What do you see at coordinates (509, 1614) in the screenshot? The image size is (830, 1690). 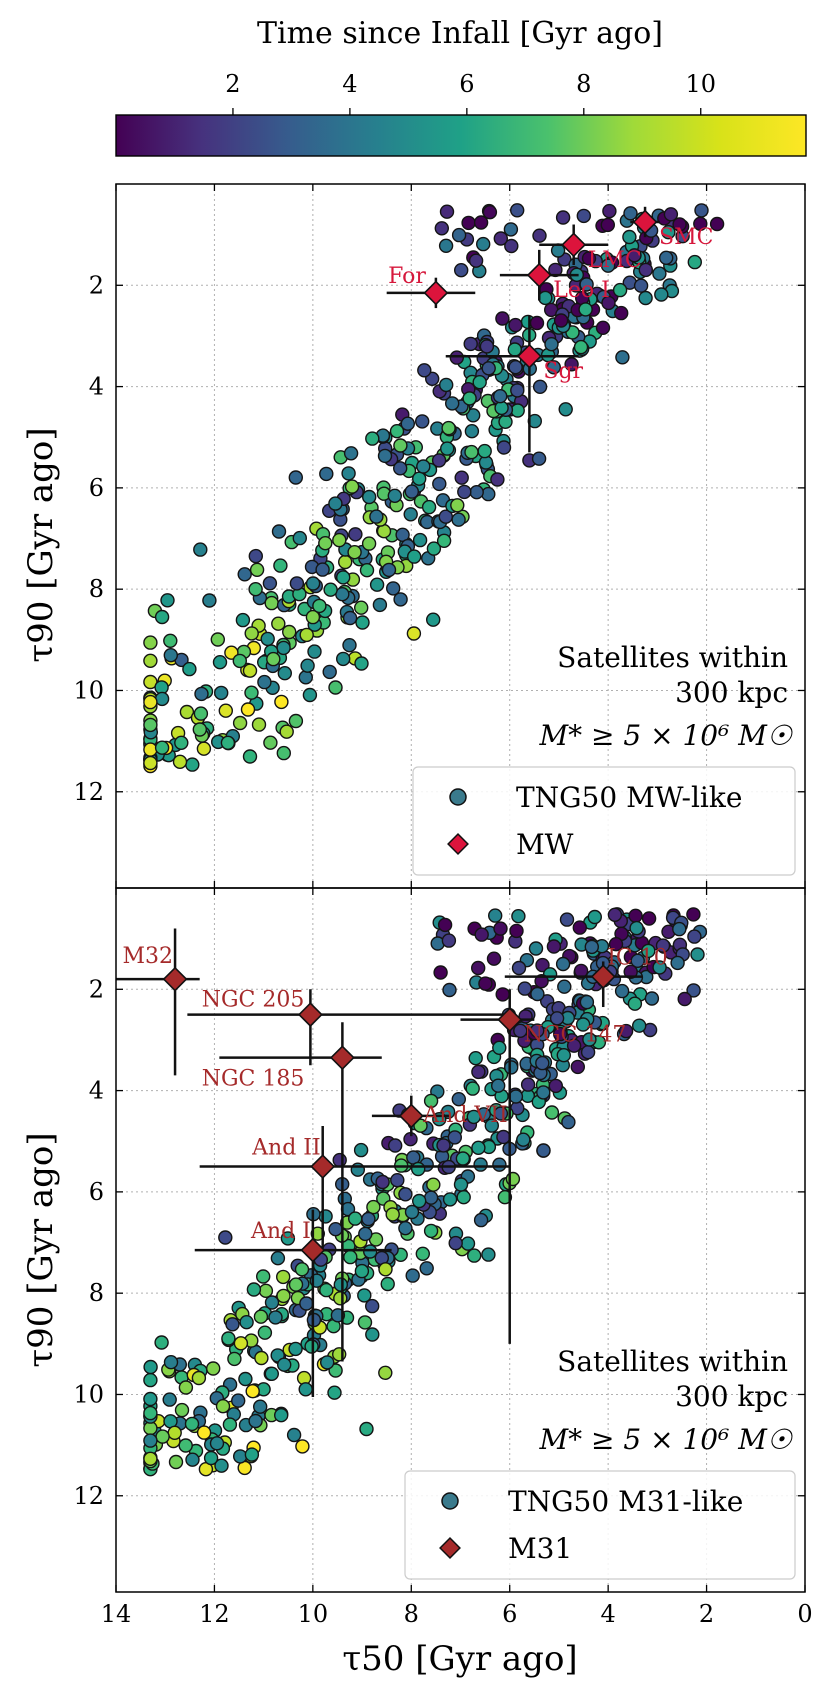 I see `m31-x-tick-label: 6` at bounding box center [509, 1614].